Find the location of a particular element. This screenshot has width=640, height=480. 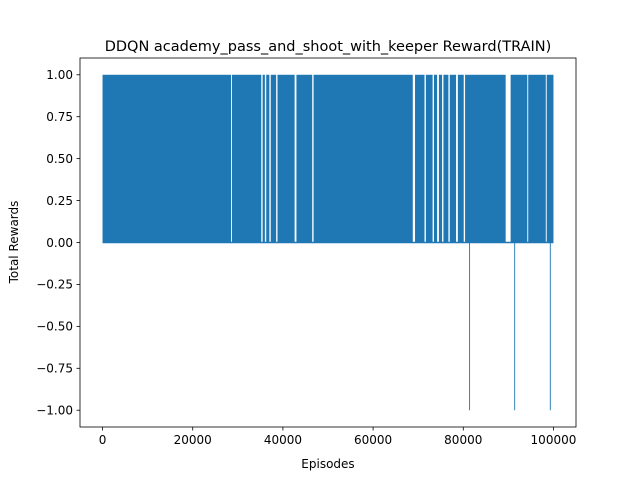

y-tick-label: −0.50 is located at coordinates (54, 327).